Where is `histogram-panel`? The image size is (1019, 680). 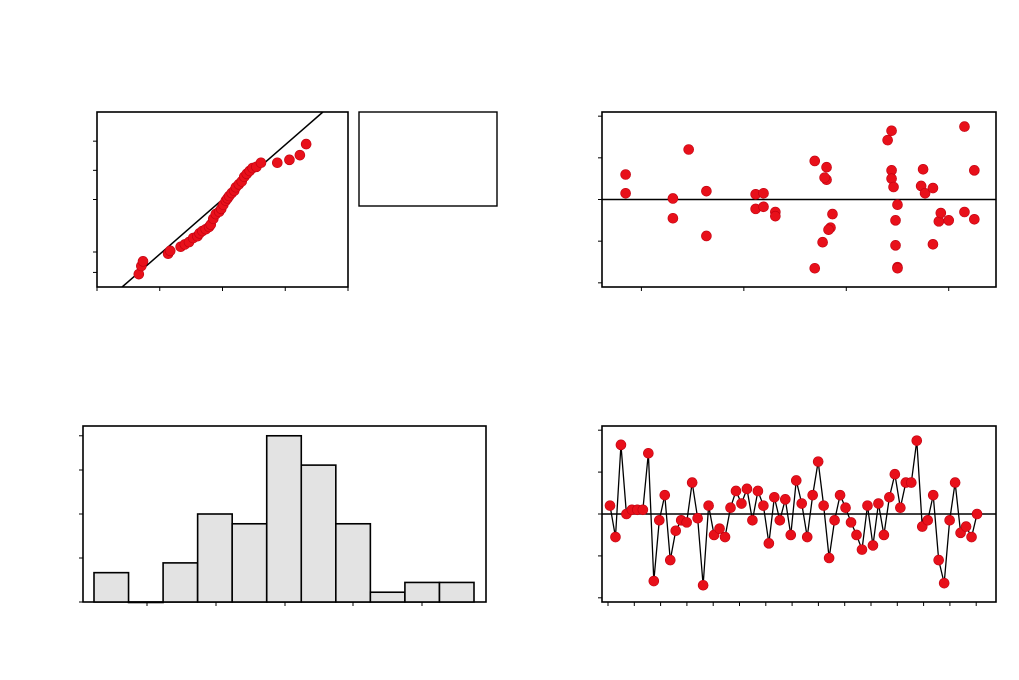
histogram-panel is located at coordinates (283, 515).